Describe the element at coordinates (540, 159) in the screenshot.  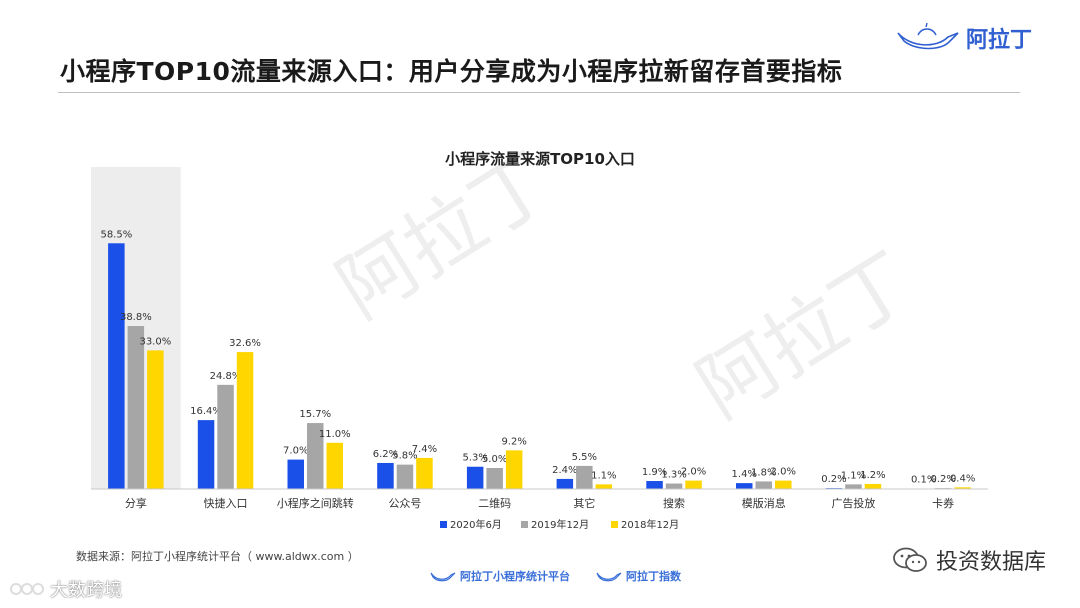
I see `chart-title: 小程序流量来源TOP10入口` at that location.